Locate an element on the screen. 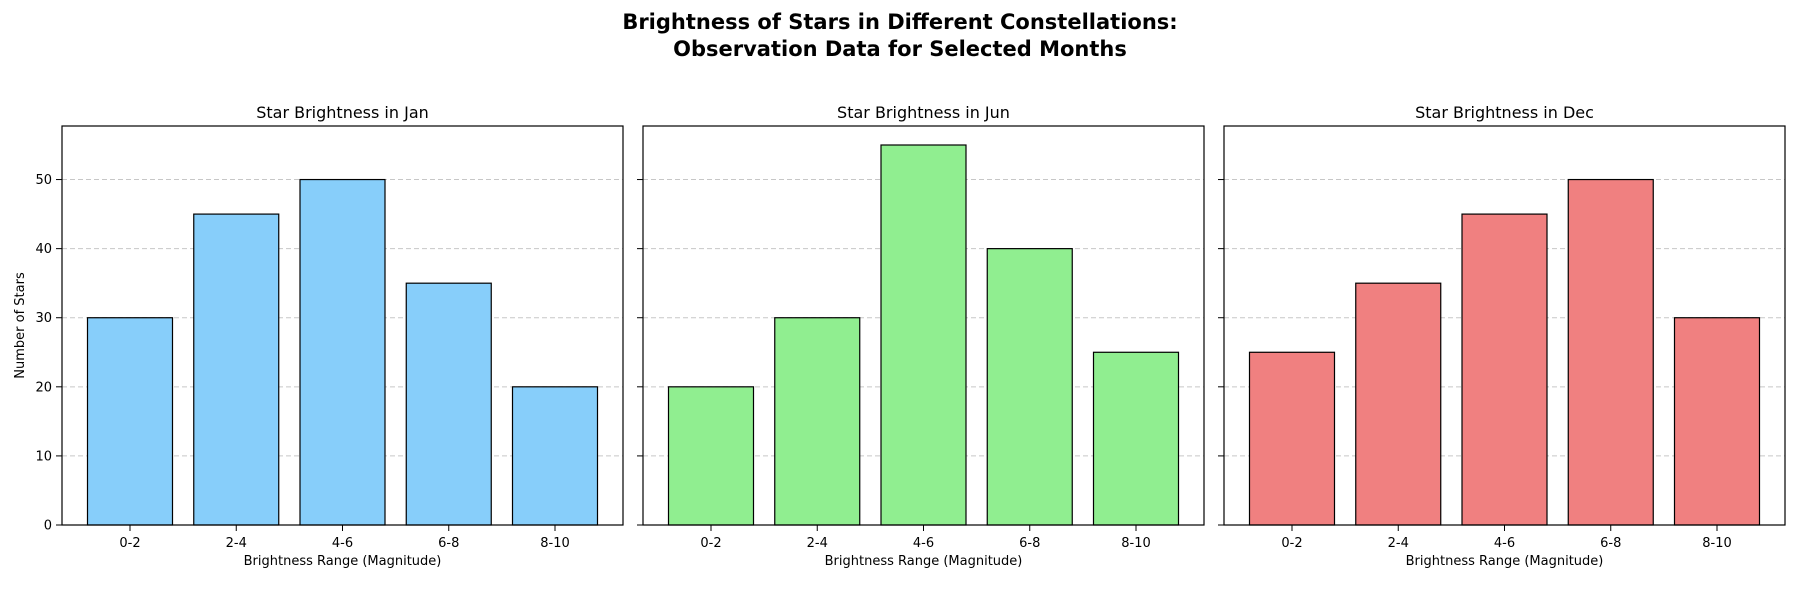  subplot-title: Star Brightness in Jun is located at coordinates (923, 112).